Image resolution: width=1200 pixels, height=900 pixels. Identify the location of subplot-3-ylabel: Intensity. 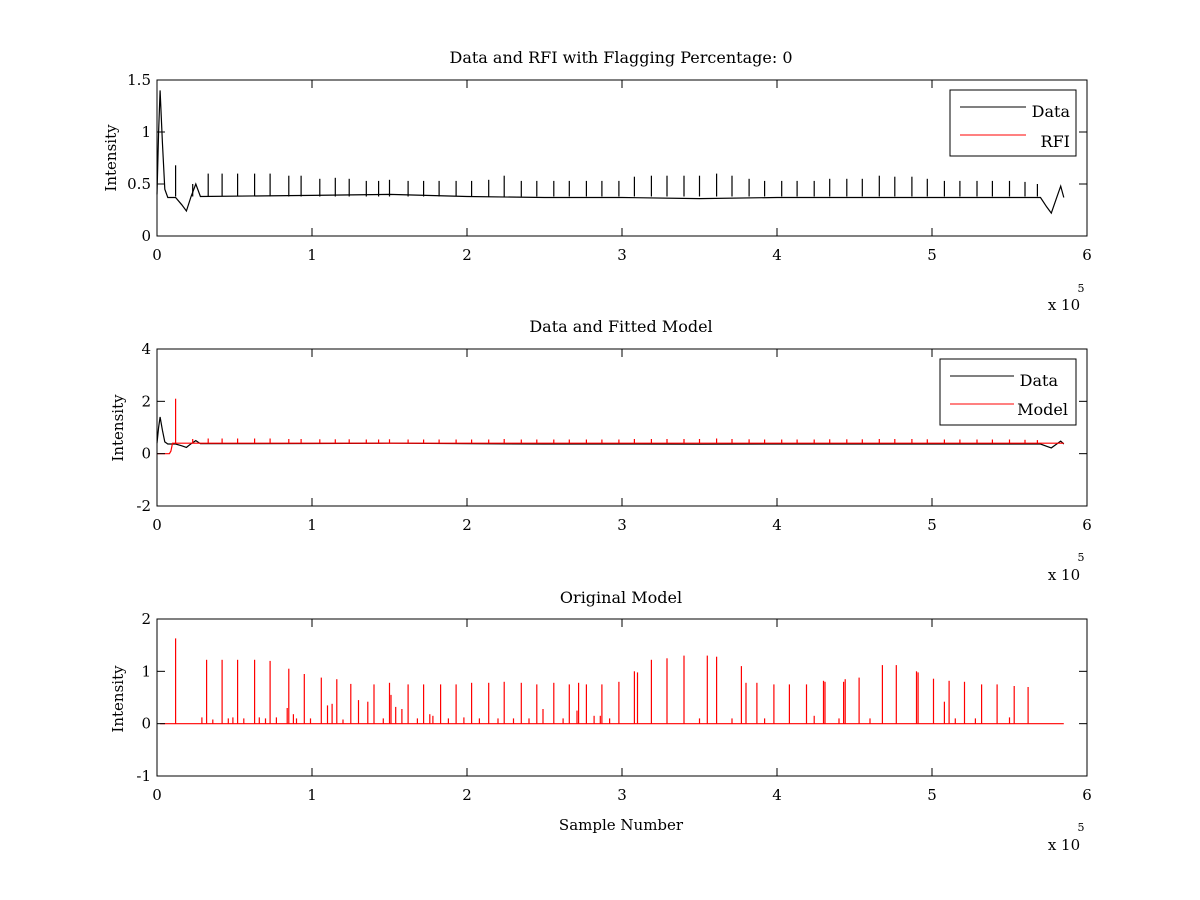
(118, 699).